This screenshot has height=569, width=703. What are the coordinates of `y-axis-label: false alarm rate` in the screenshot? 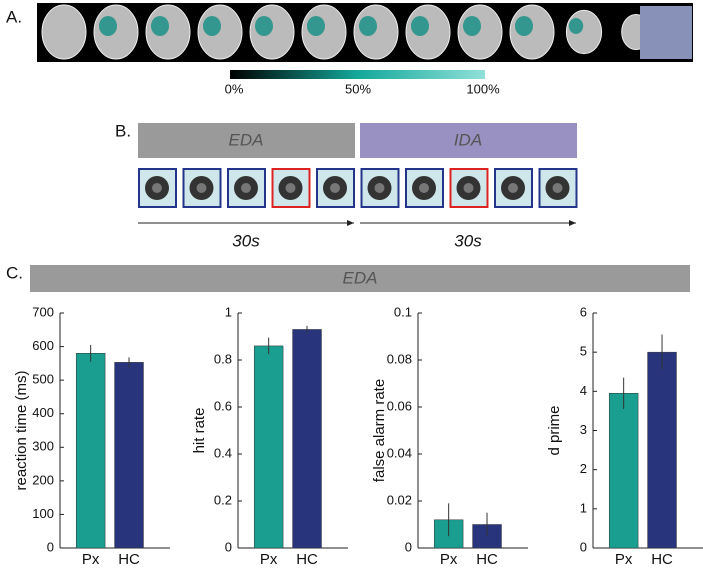 It's located at (379, 430).